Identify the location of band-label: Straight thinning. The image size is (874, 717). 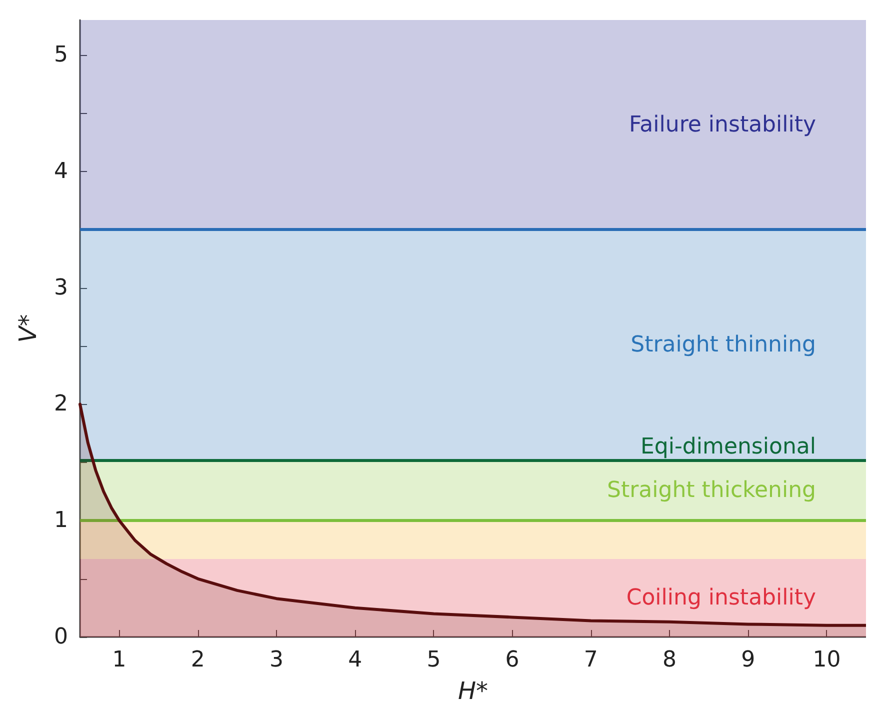
(723, 345).